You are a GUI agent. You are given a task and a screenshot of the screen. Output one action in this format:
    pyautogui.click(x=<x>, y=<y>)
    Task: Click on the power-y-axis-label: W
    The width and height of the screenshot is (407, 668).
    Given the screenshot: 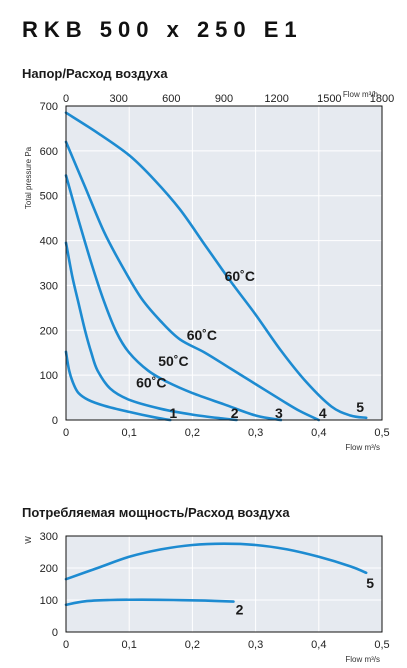 What is the action you would take?
    pyautogui.click(x=28, y=540)
    